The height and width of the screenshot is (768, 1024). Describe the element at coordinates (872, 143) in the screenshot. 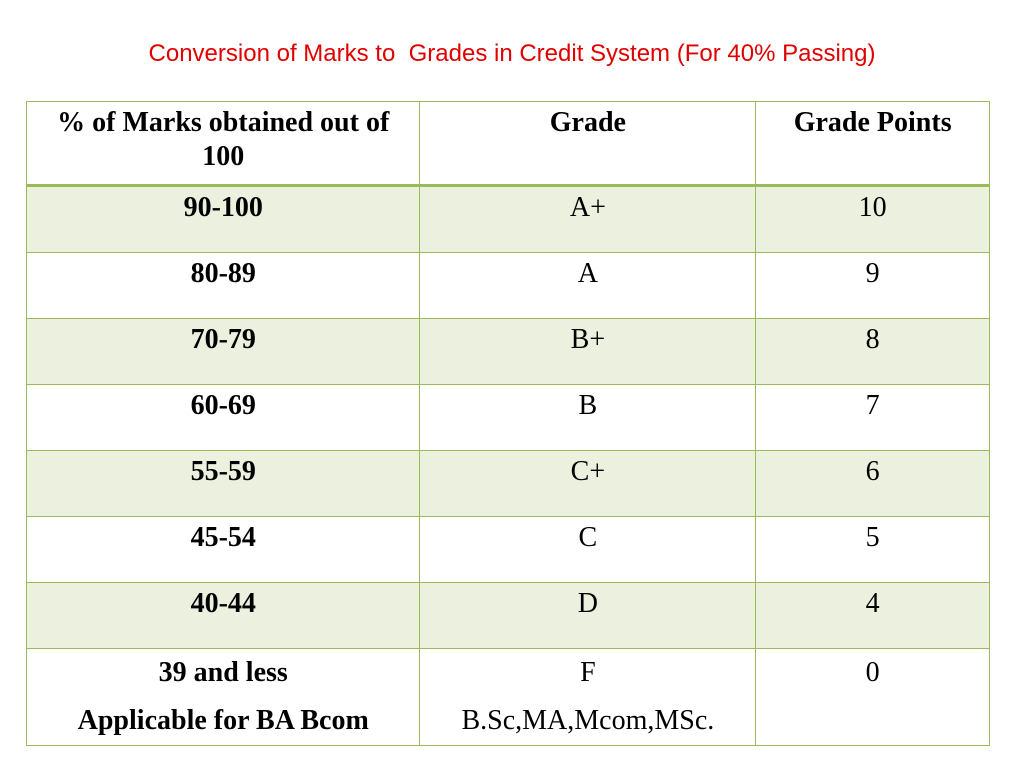

I see `header-grade-points: Grade Points` at that location.